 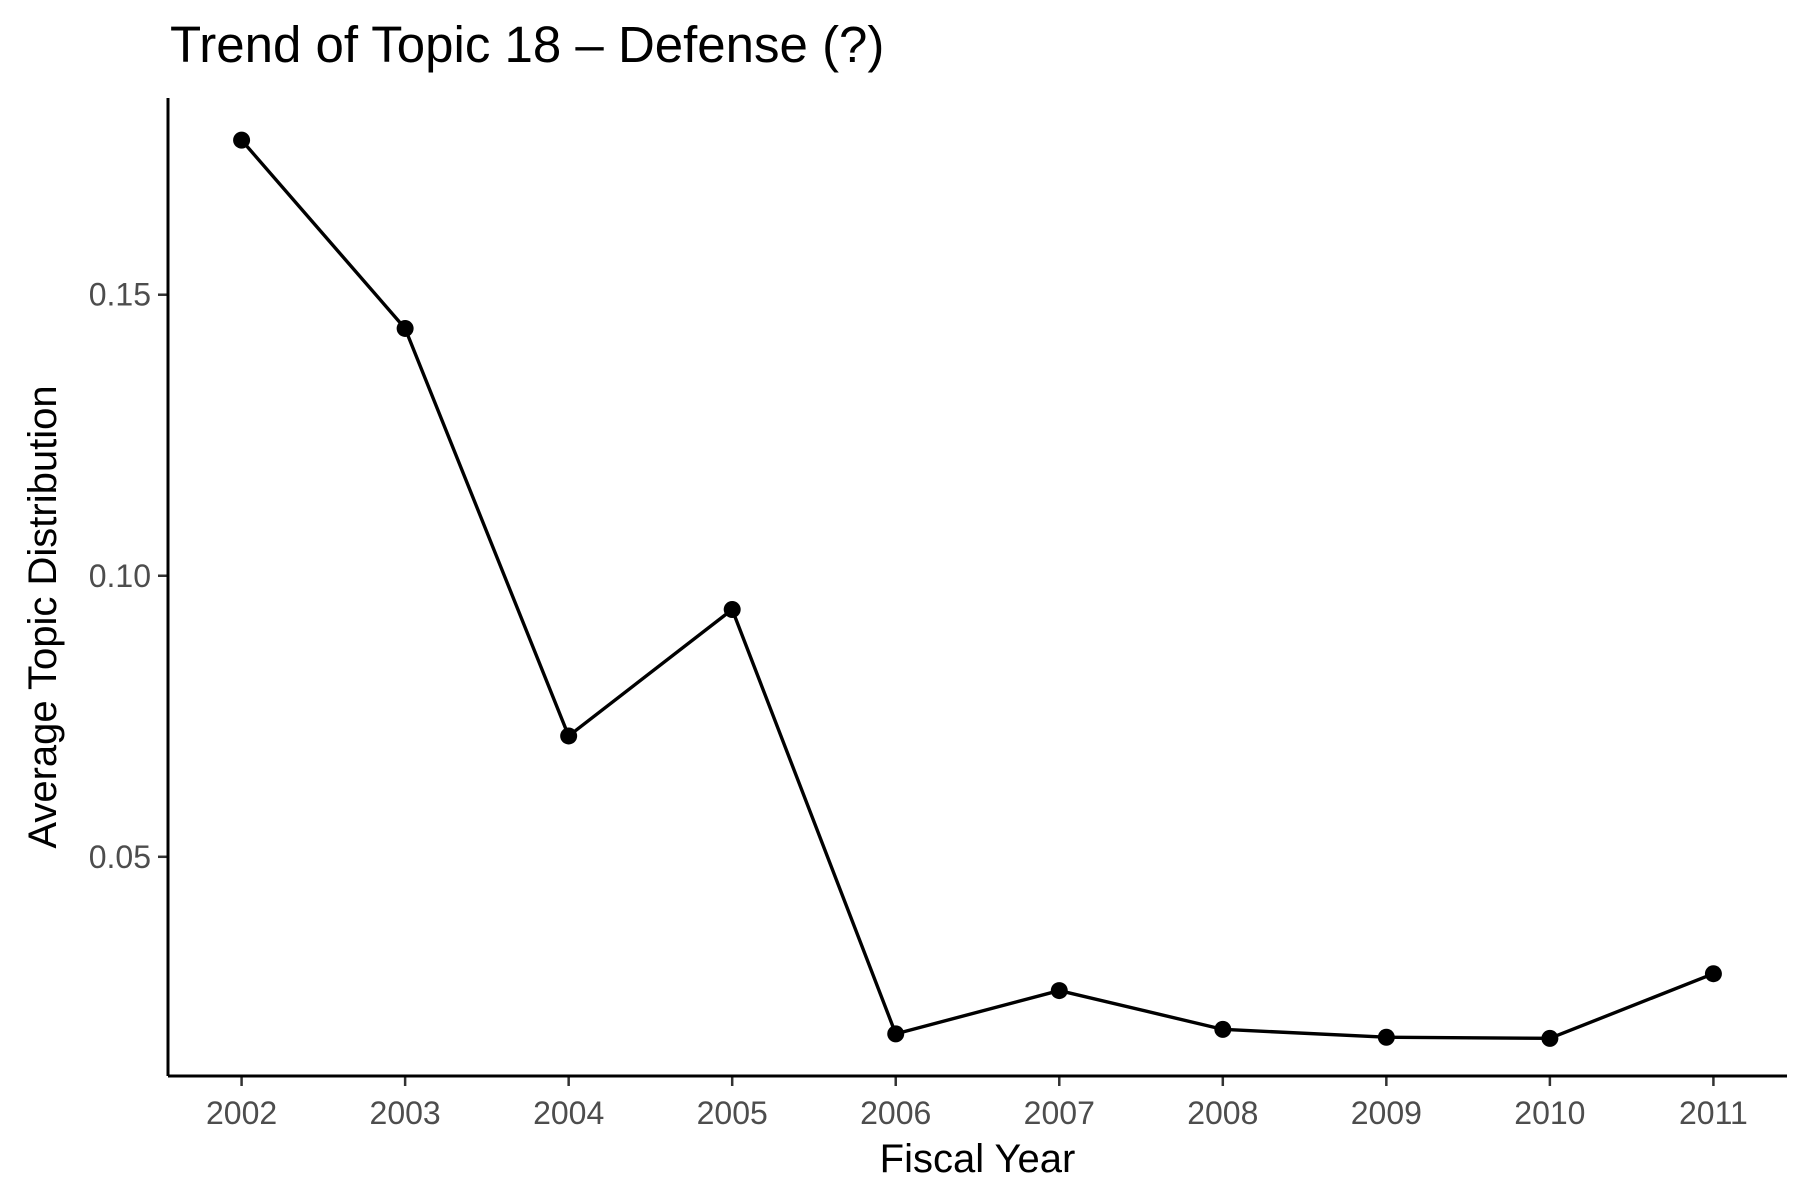 I want to click on y-tick-label: 0.05, so click(x=120, y=857).